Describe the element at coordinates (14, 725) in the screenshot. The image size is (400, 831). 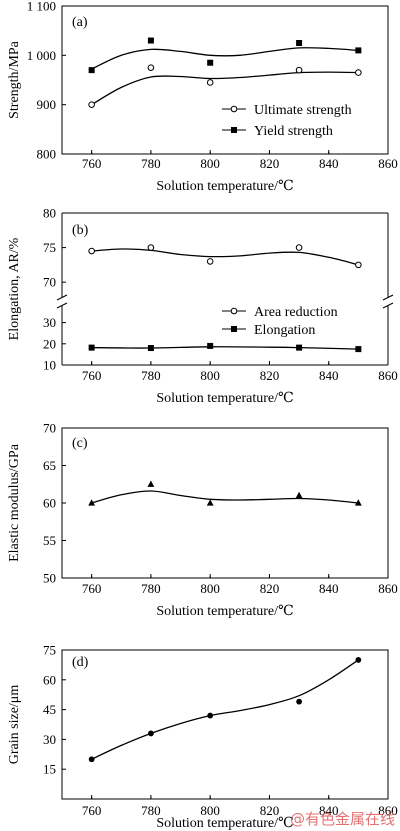
I see `y-axis-title: Grain size/μm` at that location.